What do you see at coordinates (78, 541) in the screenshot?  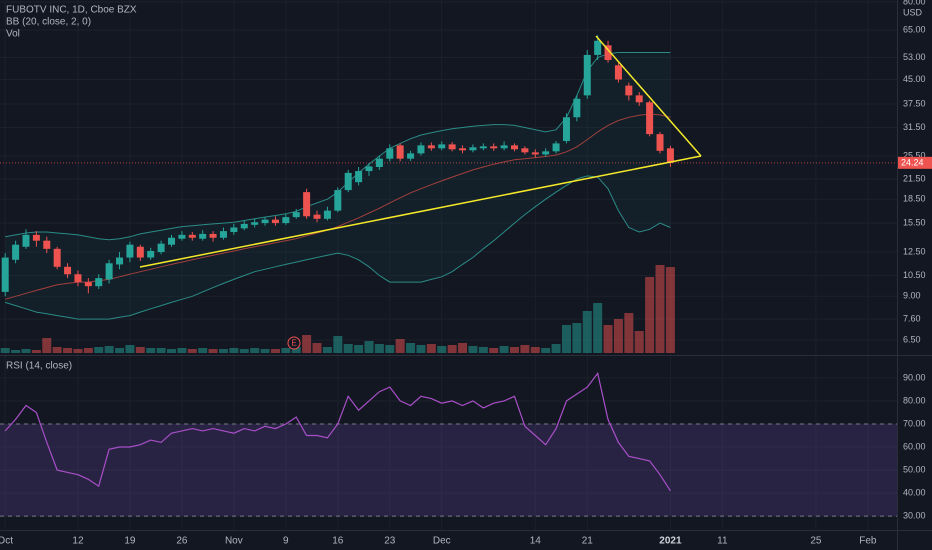 I see `x-tick-label: 12` at bounding box center [78, 541].